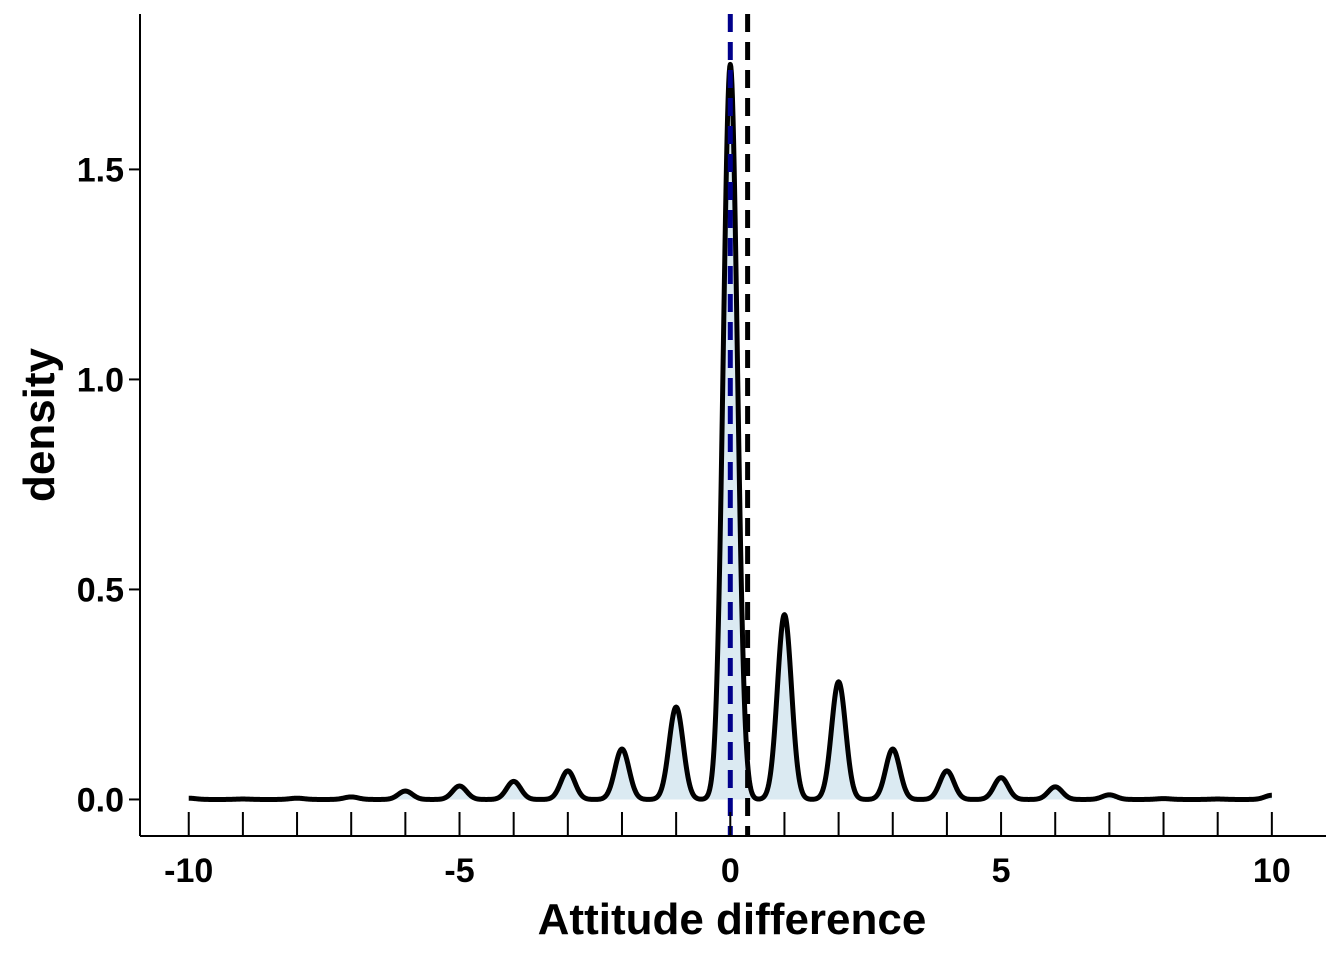 The image size is (1344, 965). Describe the element at coordinates (100, 800) in the screenshot. I see `y-tick-label: 0.0` at that location.